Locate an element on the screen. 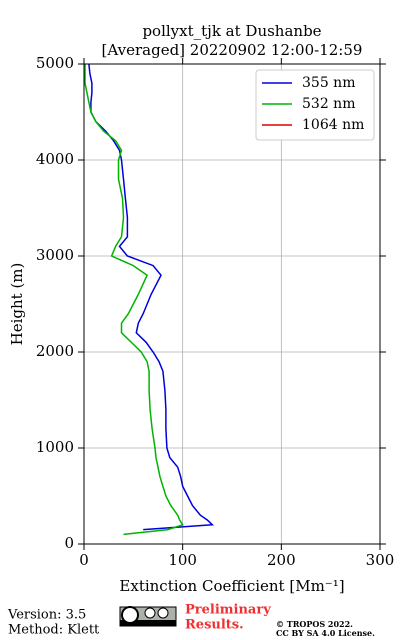 The image size is (400, 640). status: Preliminary is located at coordinates (228, 610).